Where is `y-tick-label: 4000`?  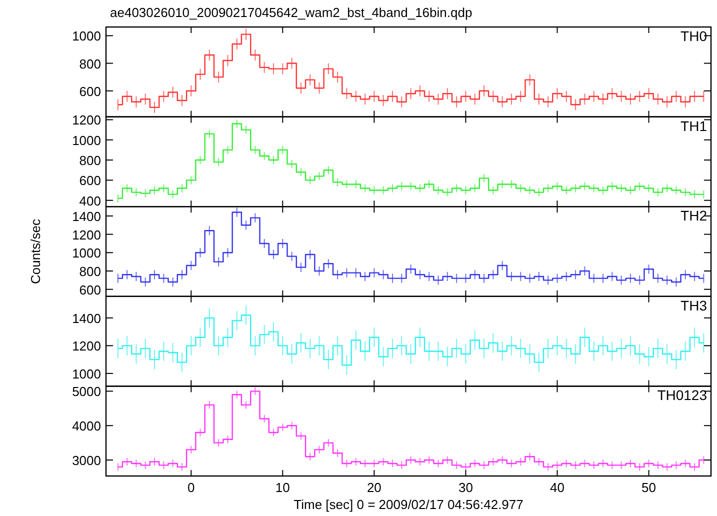 y-tick-label: 4000 is located at coordinates (86, 426).